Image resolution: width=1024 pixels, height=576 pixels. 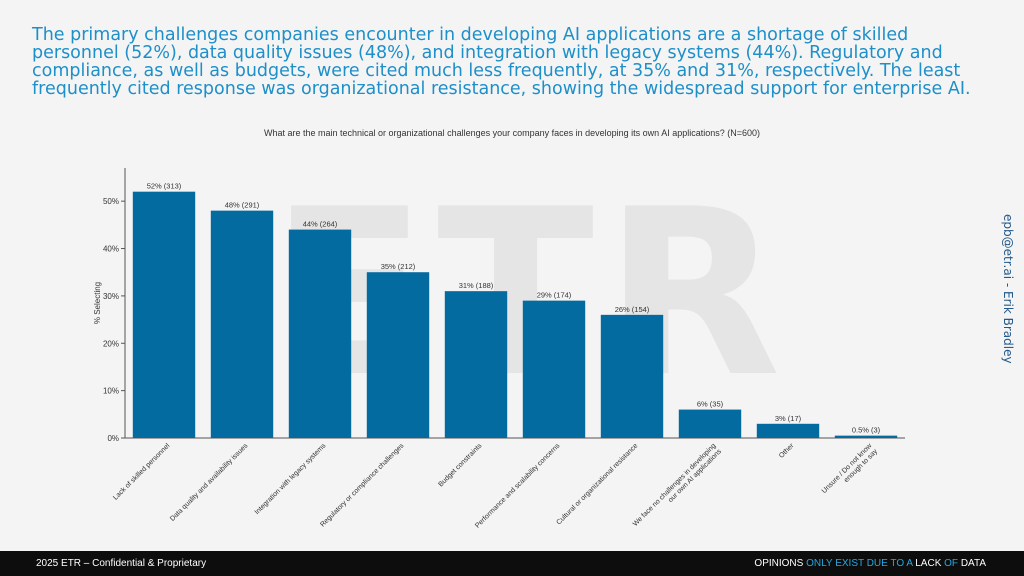 I want to click on data-label: 29% (174), so click(x=554, y=295).